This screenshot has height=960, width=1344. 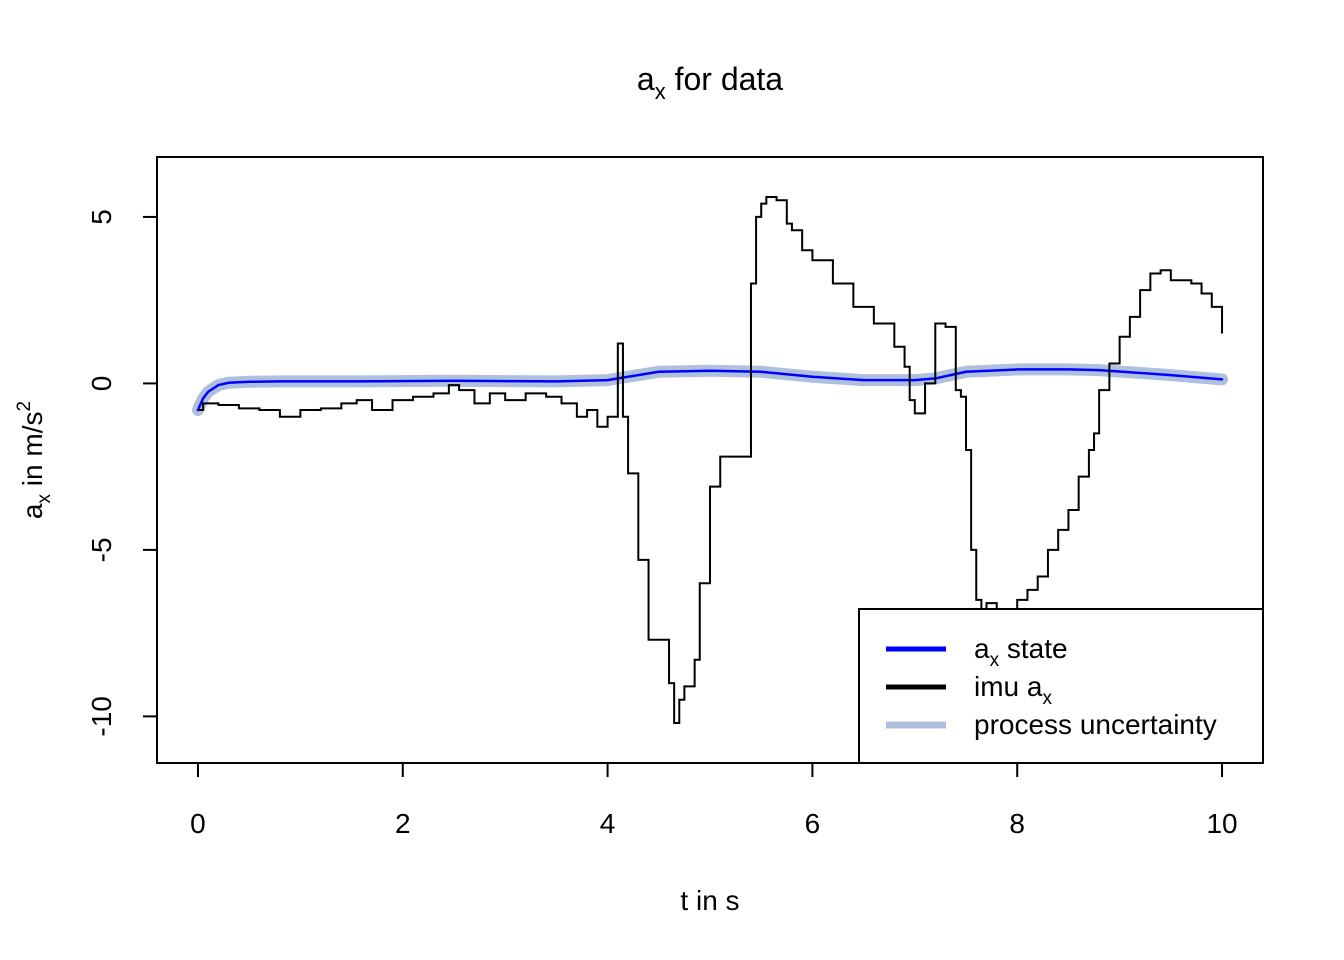 I want to click on y-tick-label: -10, so click(x=101, y=716).